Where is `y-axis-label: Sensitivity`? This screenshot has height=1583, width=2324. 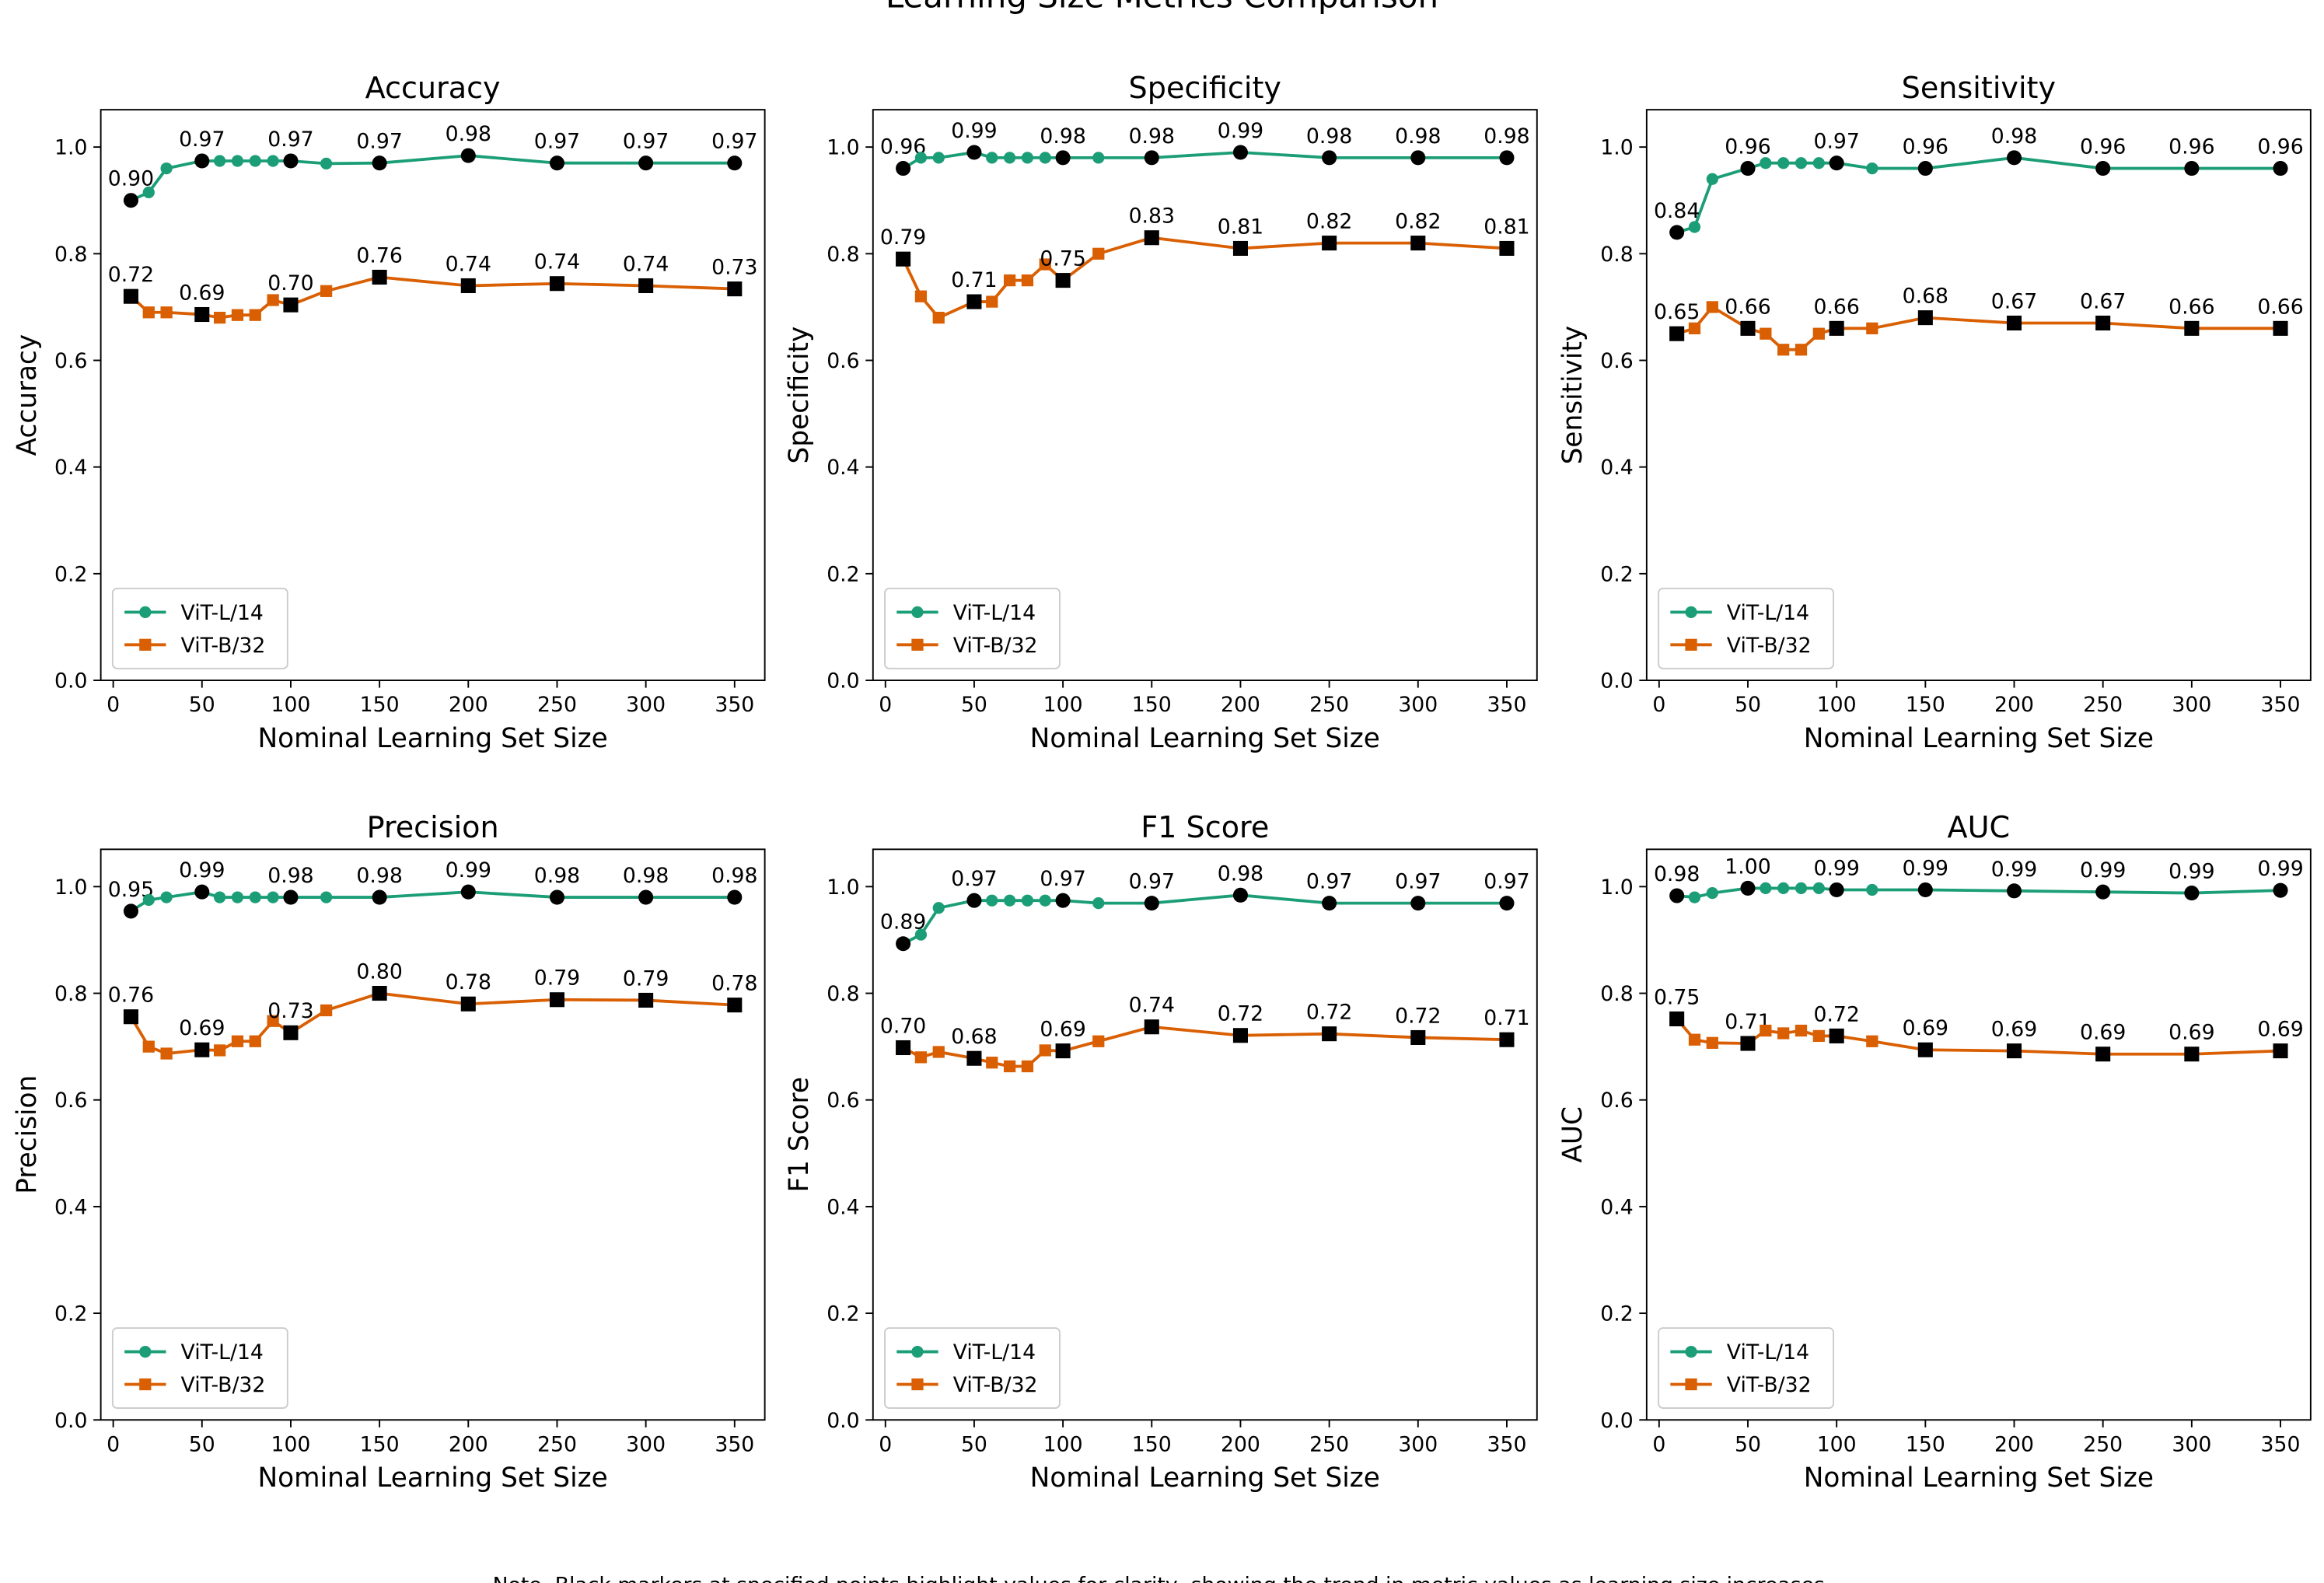 y-axis-label: Sensitivity is located at coordinates (1572, 395).